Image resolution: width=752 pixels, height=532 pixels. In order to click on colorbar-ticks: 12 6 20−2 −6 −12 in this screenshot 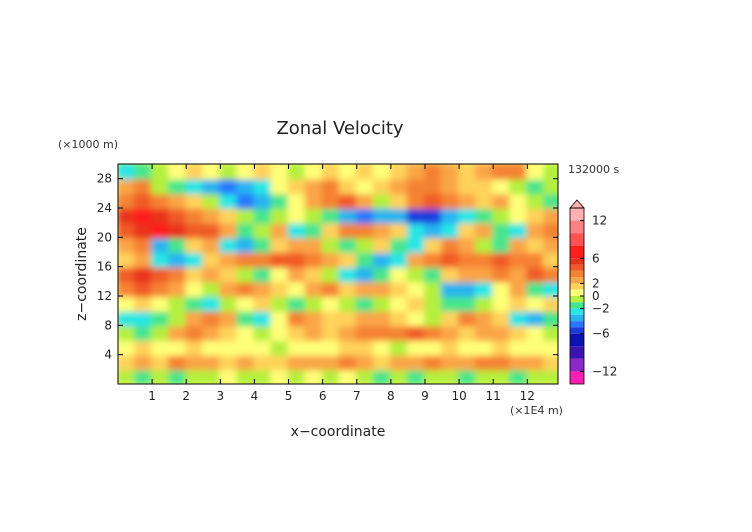, I will do `click(598, 296)`.